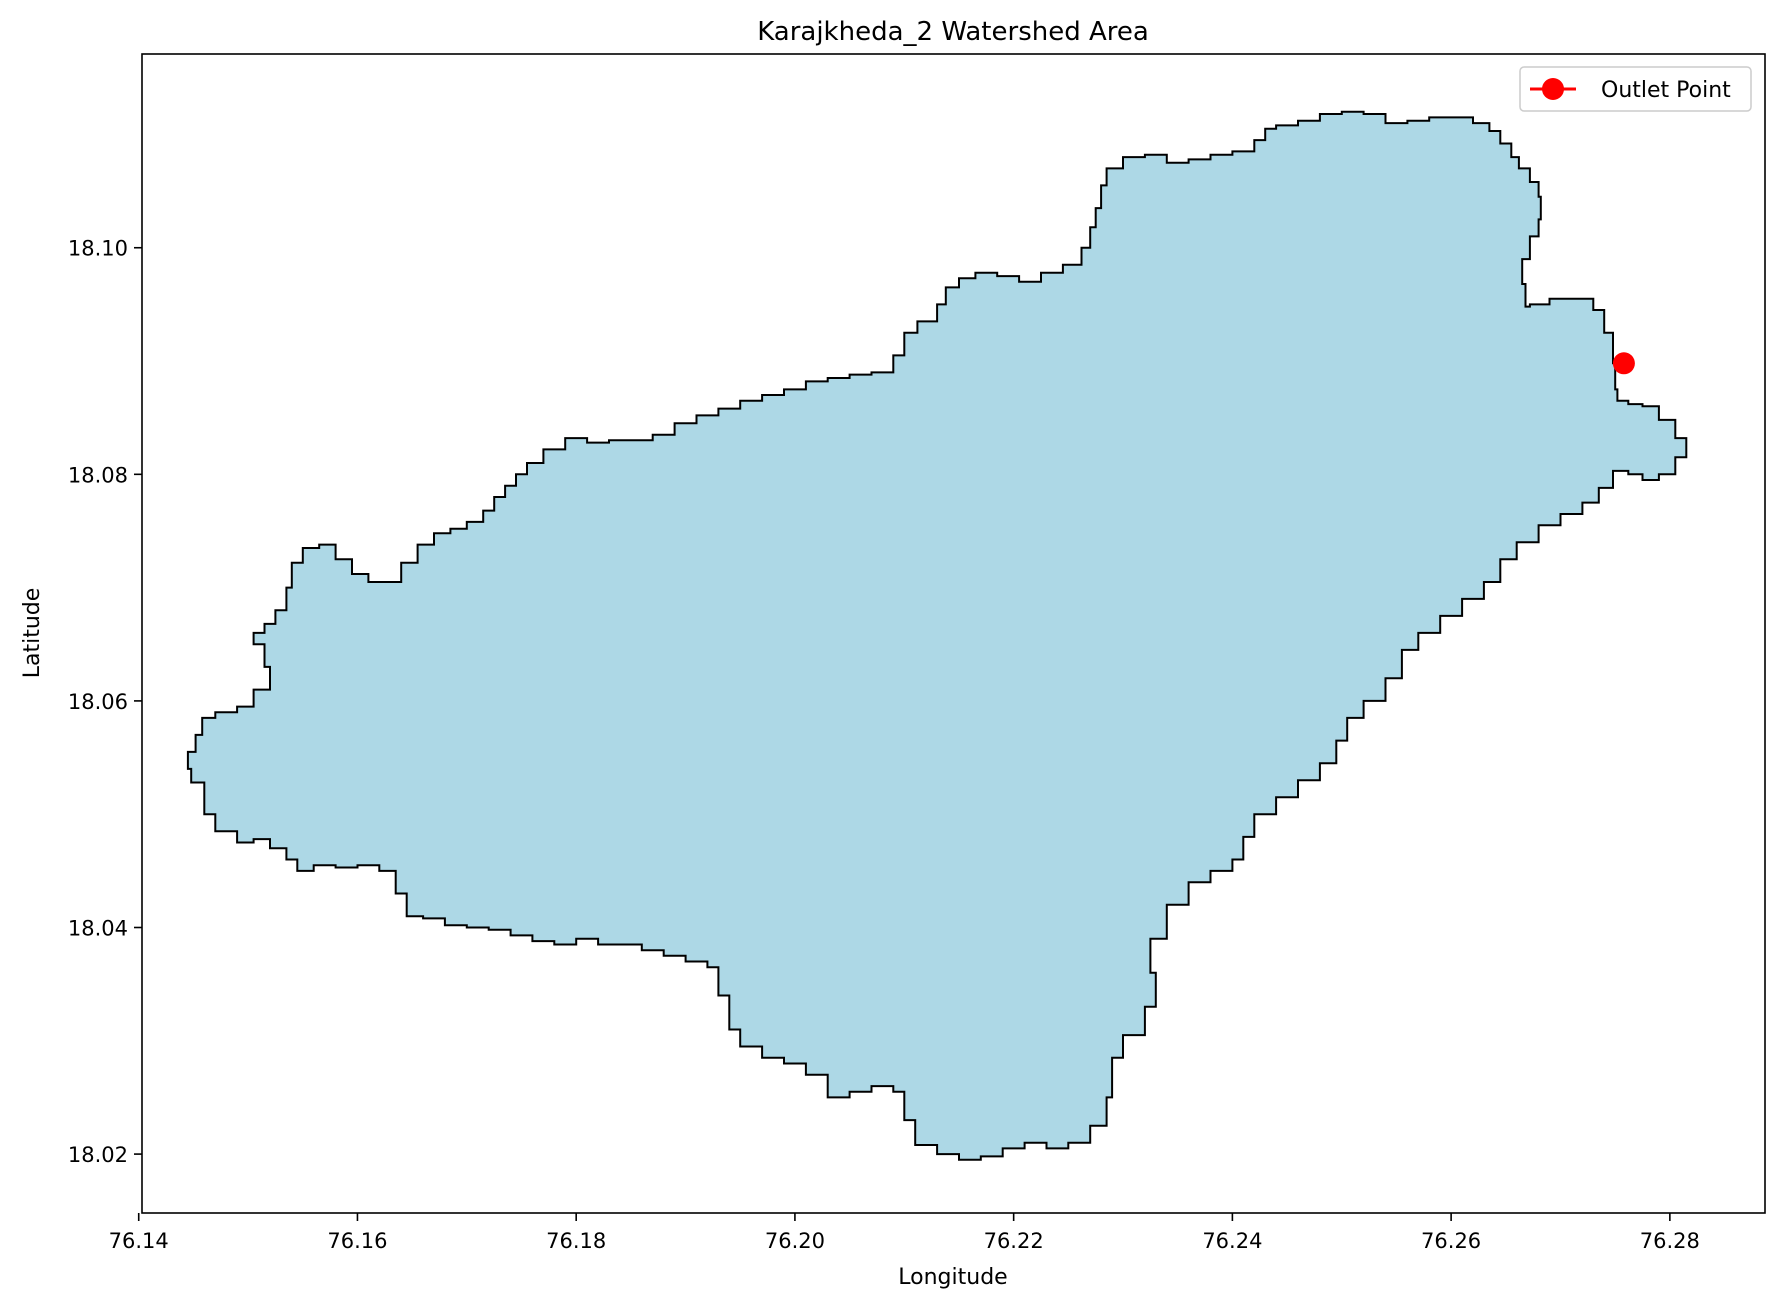 The height and width of the screenshot is (1303, 1781). What do you see at coordinates (1232, 1241) in the screenshot?
I see `x-tick-label: 76.24` at bounding box center [1232, 1241].